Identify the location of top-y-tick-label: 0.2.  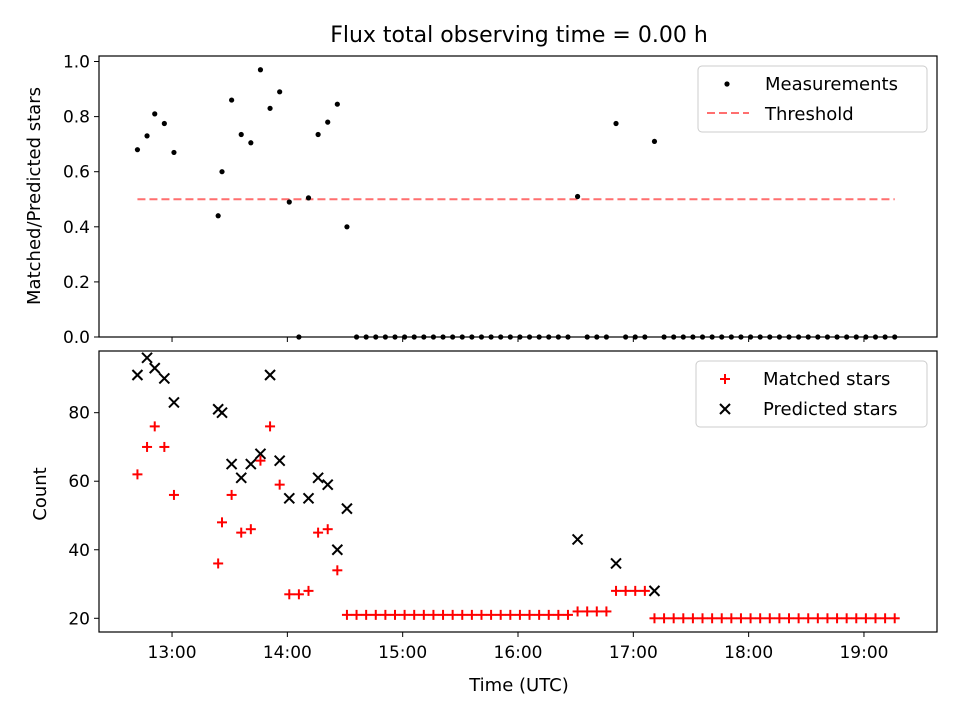
(76, 283).